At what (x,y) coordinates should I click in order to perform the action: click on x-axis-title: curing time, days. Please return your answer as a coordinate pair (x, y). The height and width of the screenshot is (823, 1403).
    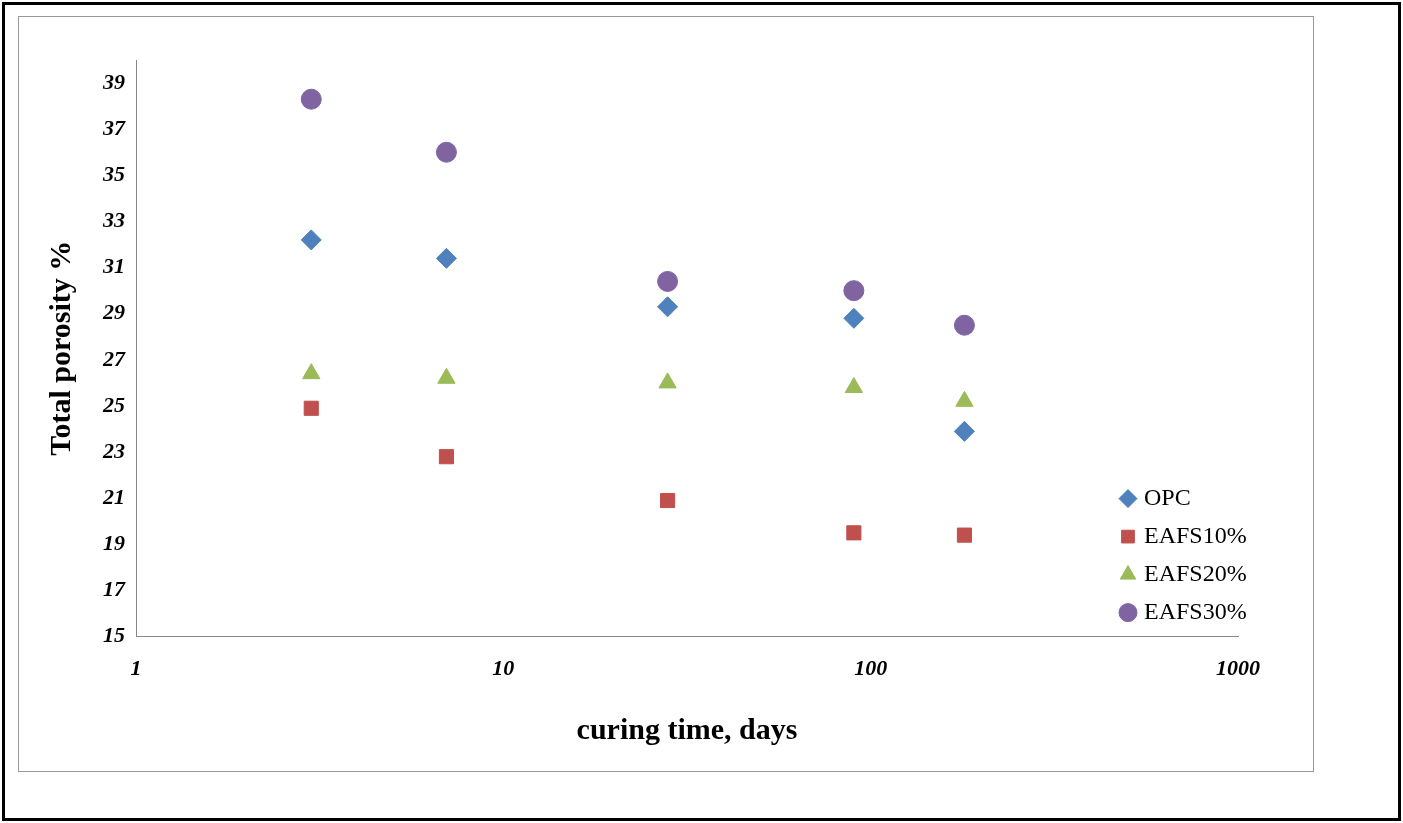
    Looking at the image, I should click on (687, 728).